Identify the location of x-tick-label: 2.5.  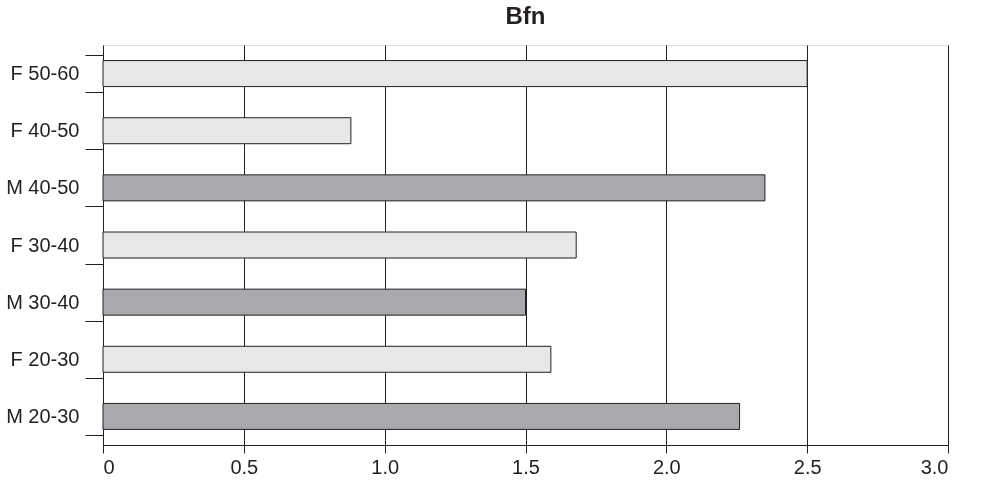
(807, 466).